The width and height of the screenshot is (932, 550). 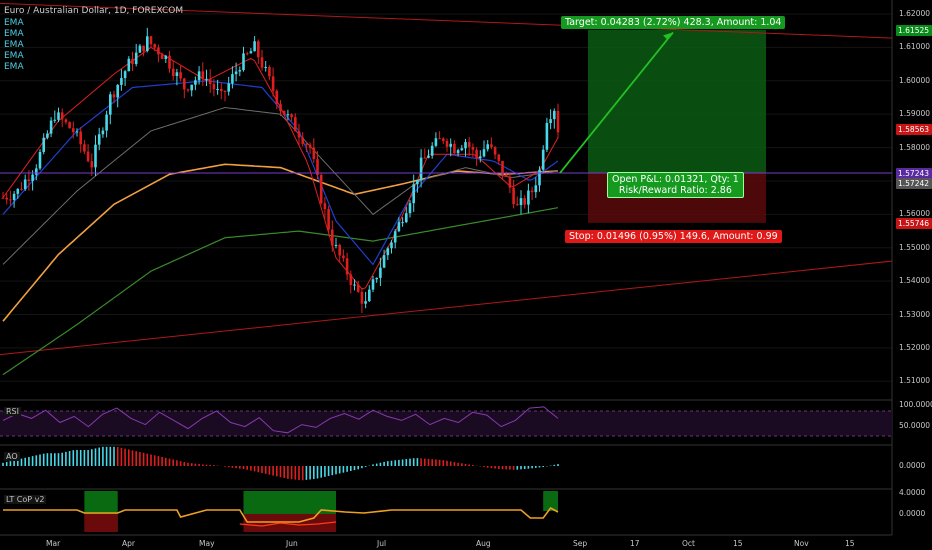 What do you see at coordinates (128, 543) in the screenshot?
I see `time-tick-label: Apr` at bounding box center [128, 543].